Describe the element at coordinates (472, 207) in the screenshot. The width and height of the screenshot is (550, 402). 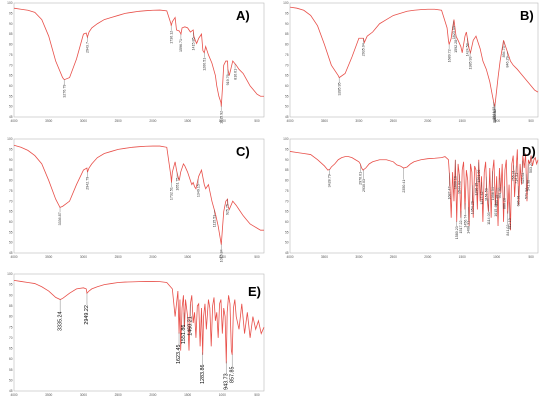
I see `peak-label: 1354.29` at that location.